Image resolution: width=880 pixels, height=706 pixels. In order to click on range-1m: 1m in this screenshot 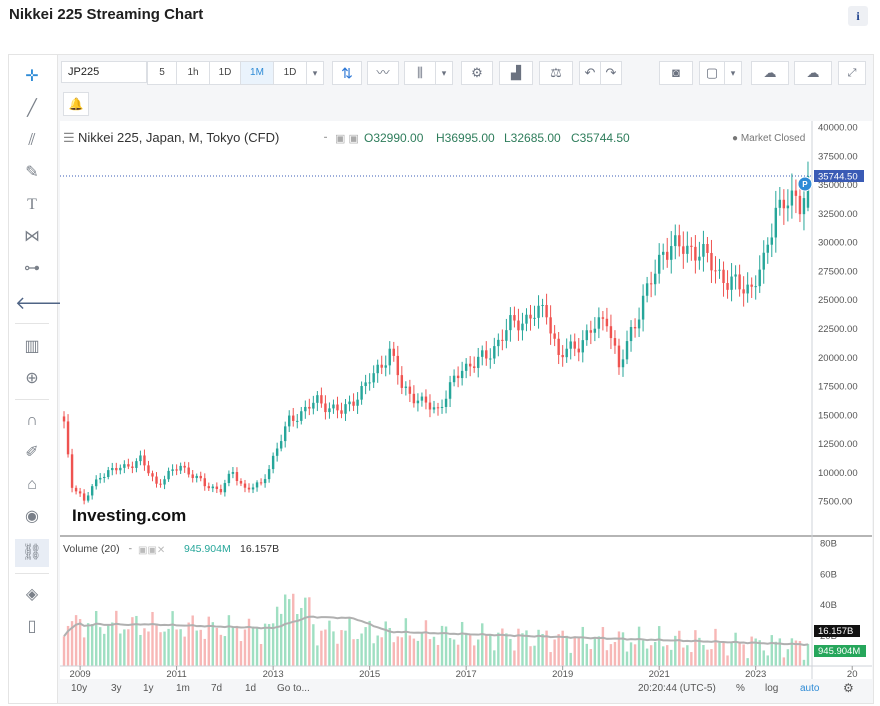, I will do `click(183, 688)`.